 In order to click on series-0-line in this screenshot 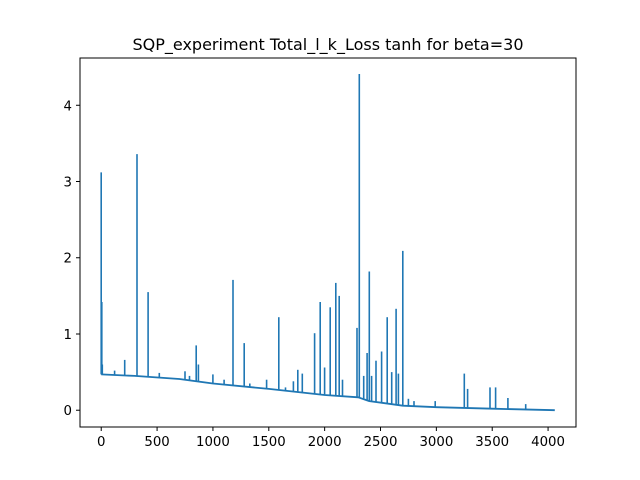, I will do `click(328, 392)`.